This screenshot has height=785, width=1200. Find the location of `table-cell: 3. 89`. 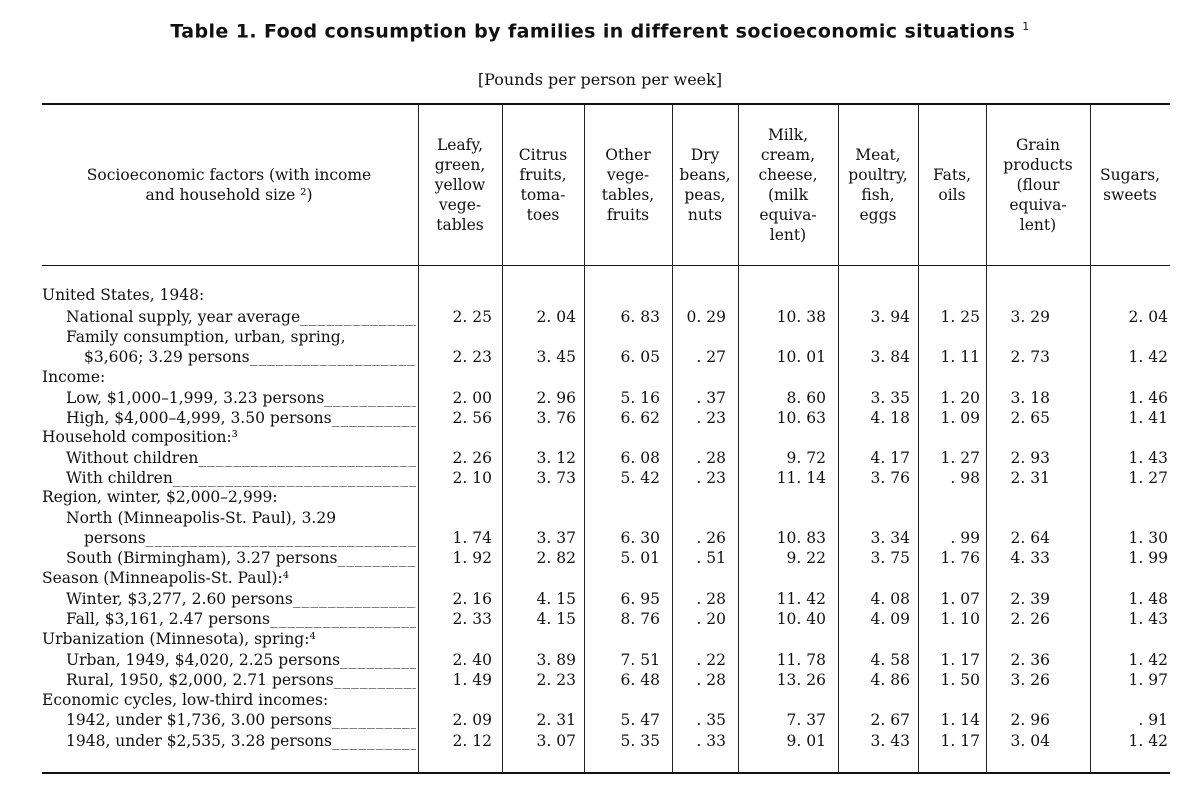

table-cell: 3. 89 is located at coordinates (556, 660).